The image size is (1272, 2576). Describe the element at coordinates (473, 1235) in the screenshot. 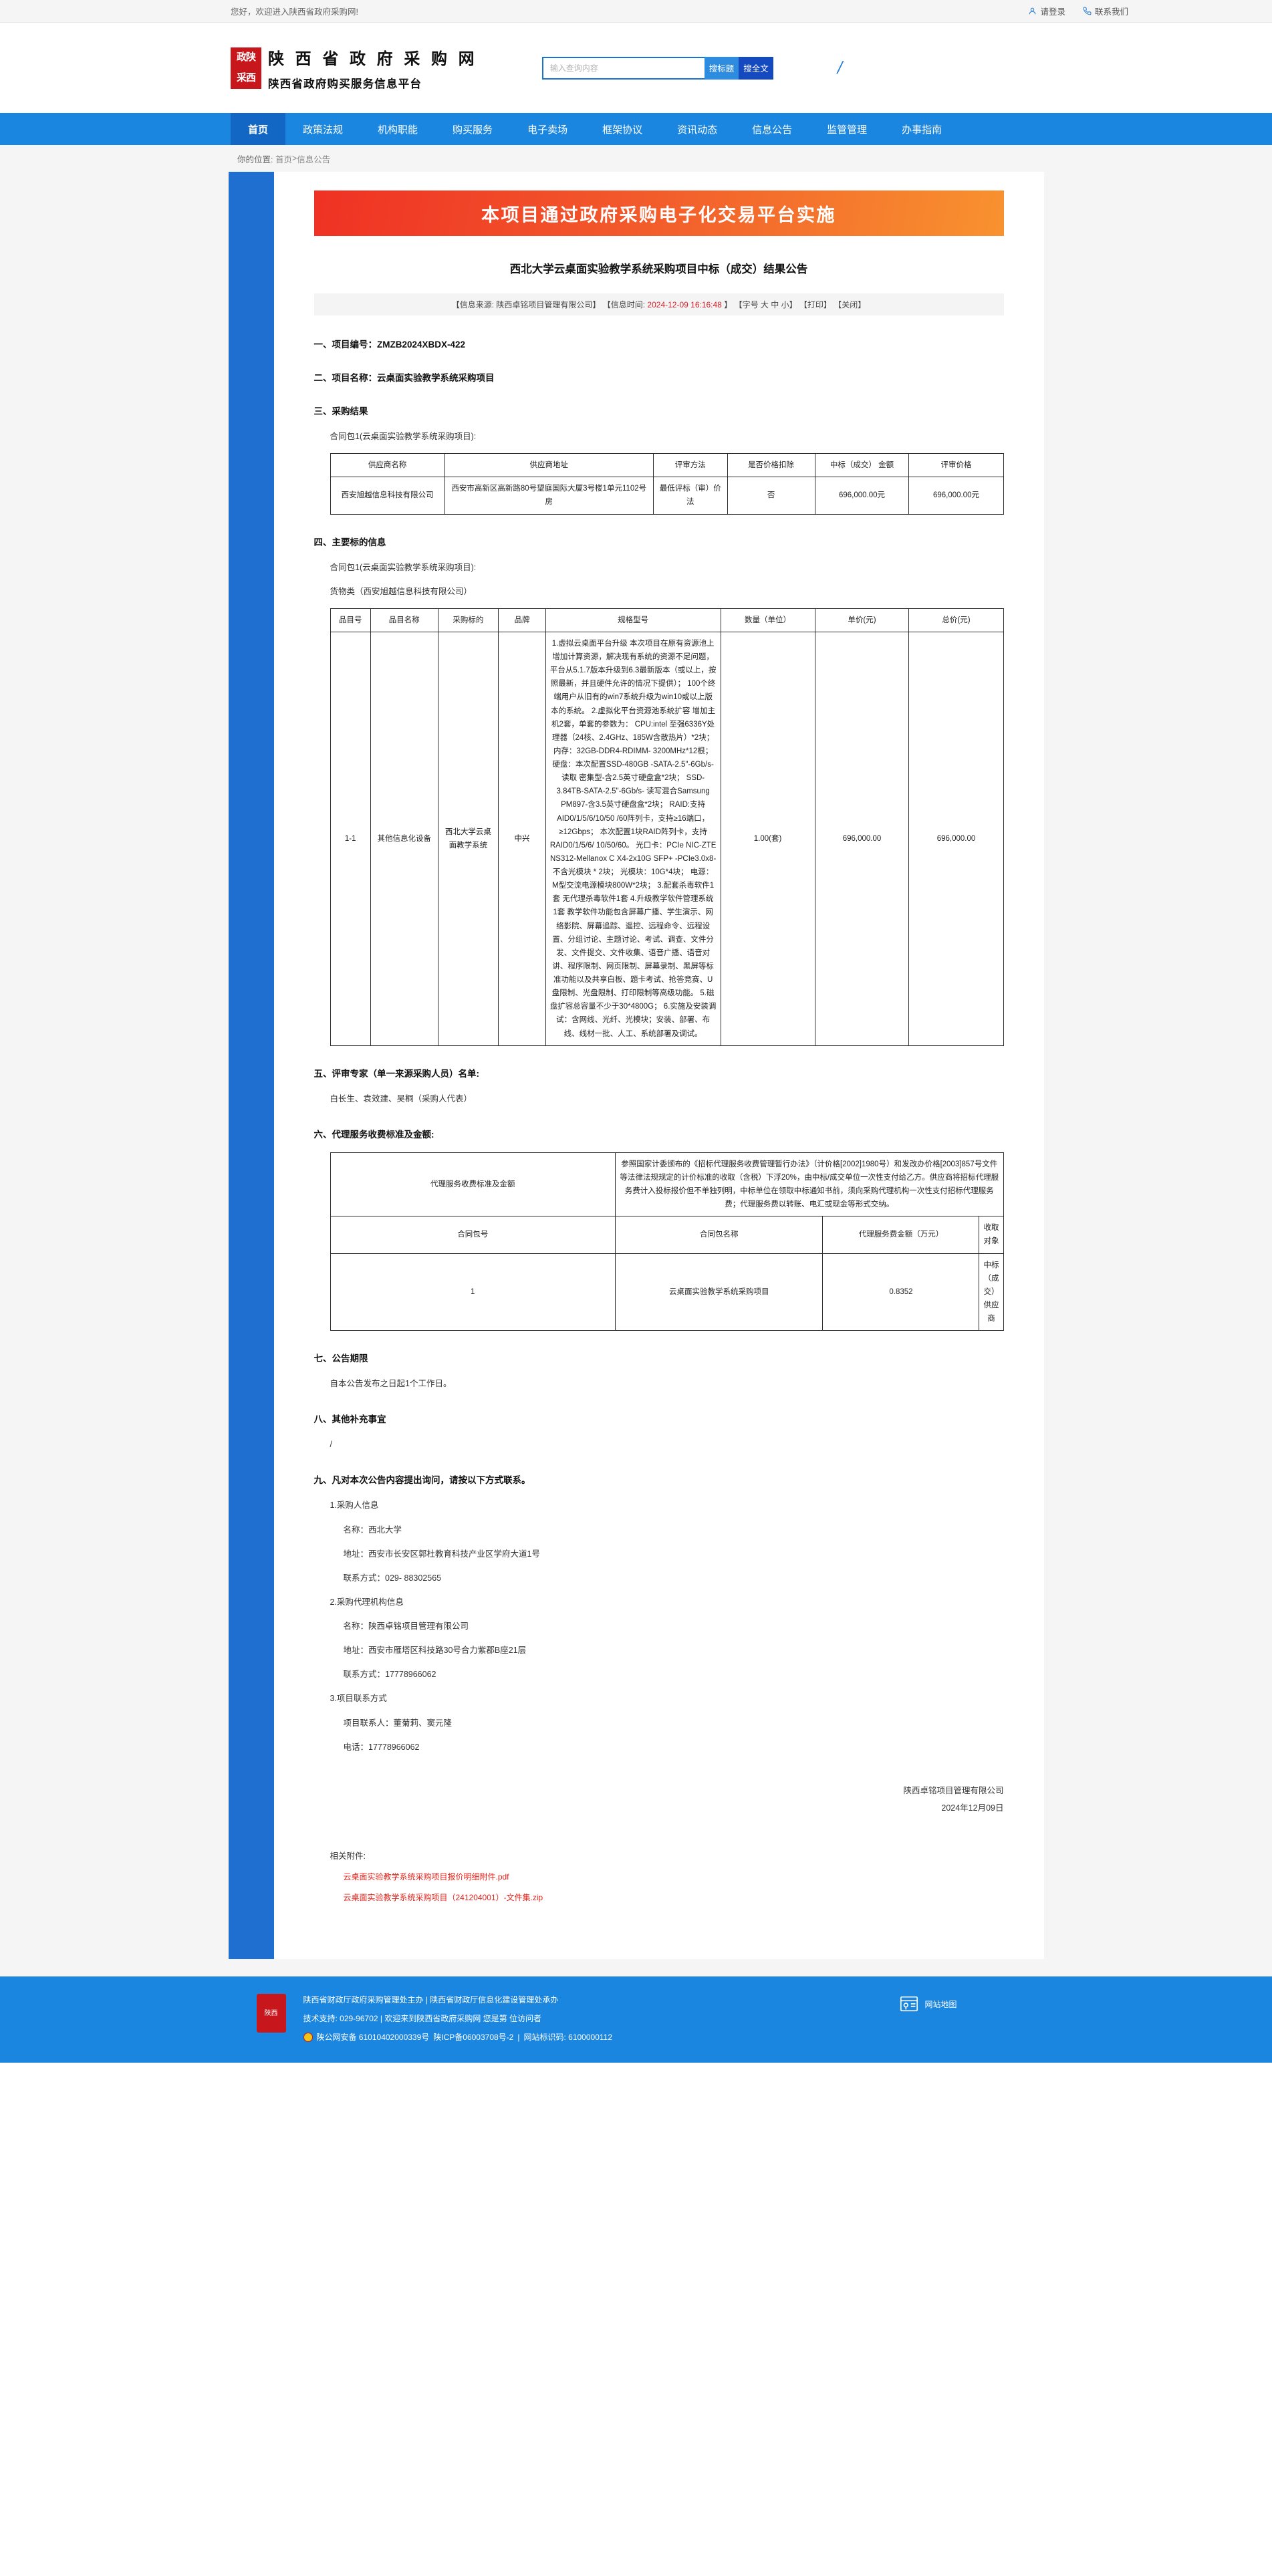

I see `th-package-no: 合同包号` at that location.